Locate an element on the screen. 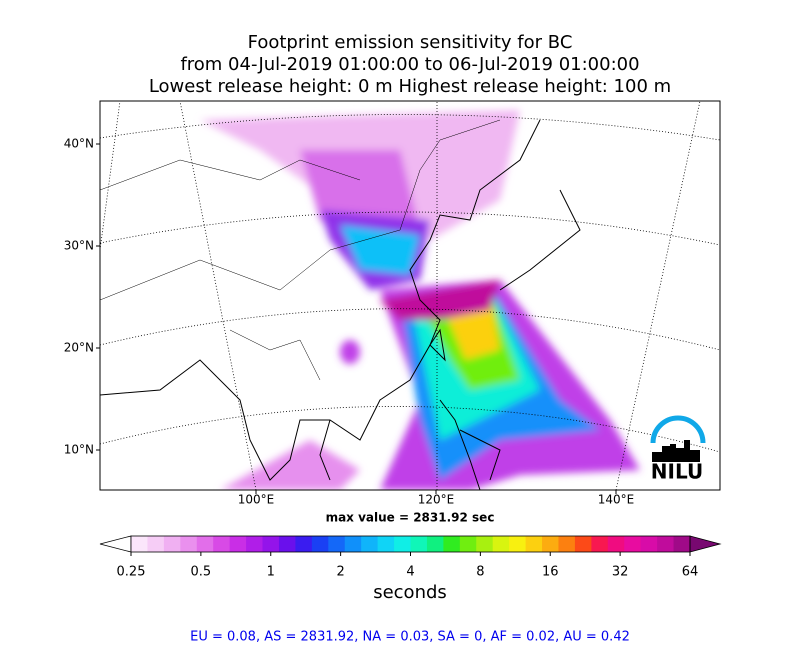  colorbar-tick-label: 8 is located at coordinates (480, 572).